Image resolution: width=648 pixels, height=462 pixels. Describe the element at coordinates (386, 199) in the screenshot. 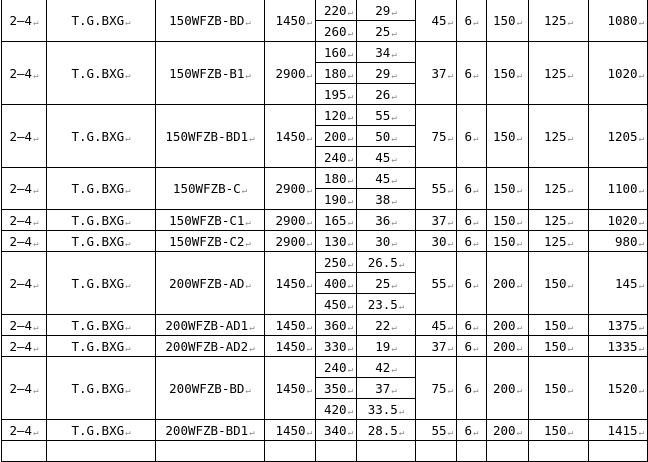

I see `head-cell: 38` at that location.